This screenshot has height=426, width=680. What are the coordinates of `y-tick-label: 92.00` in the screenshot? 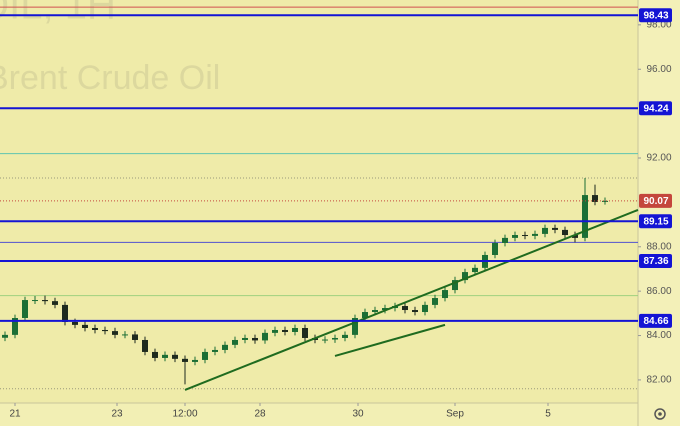 It's located at (658, 158).